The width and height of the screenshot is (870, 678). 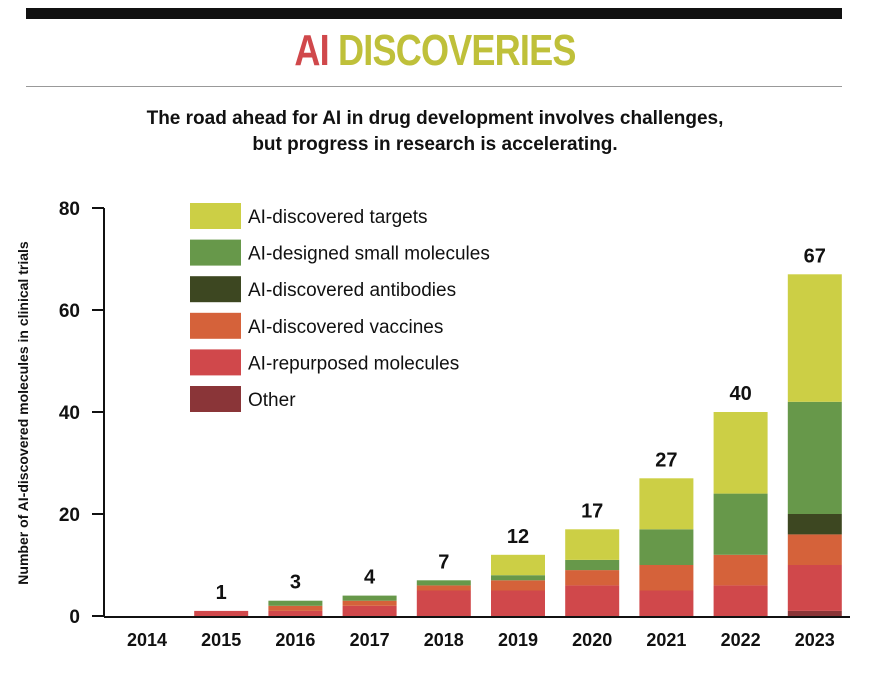 What do you see at coordinates (69, 515) in the screenshot?
I see `y-tick-label: 20` at bounding box center [69, 515].